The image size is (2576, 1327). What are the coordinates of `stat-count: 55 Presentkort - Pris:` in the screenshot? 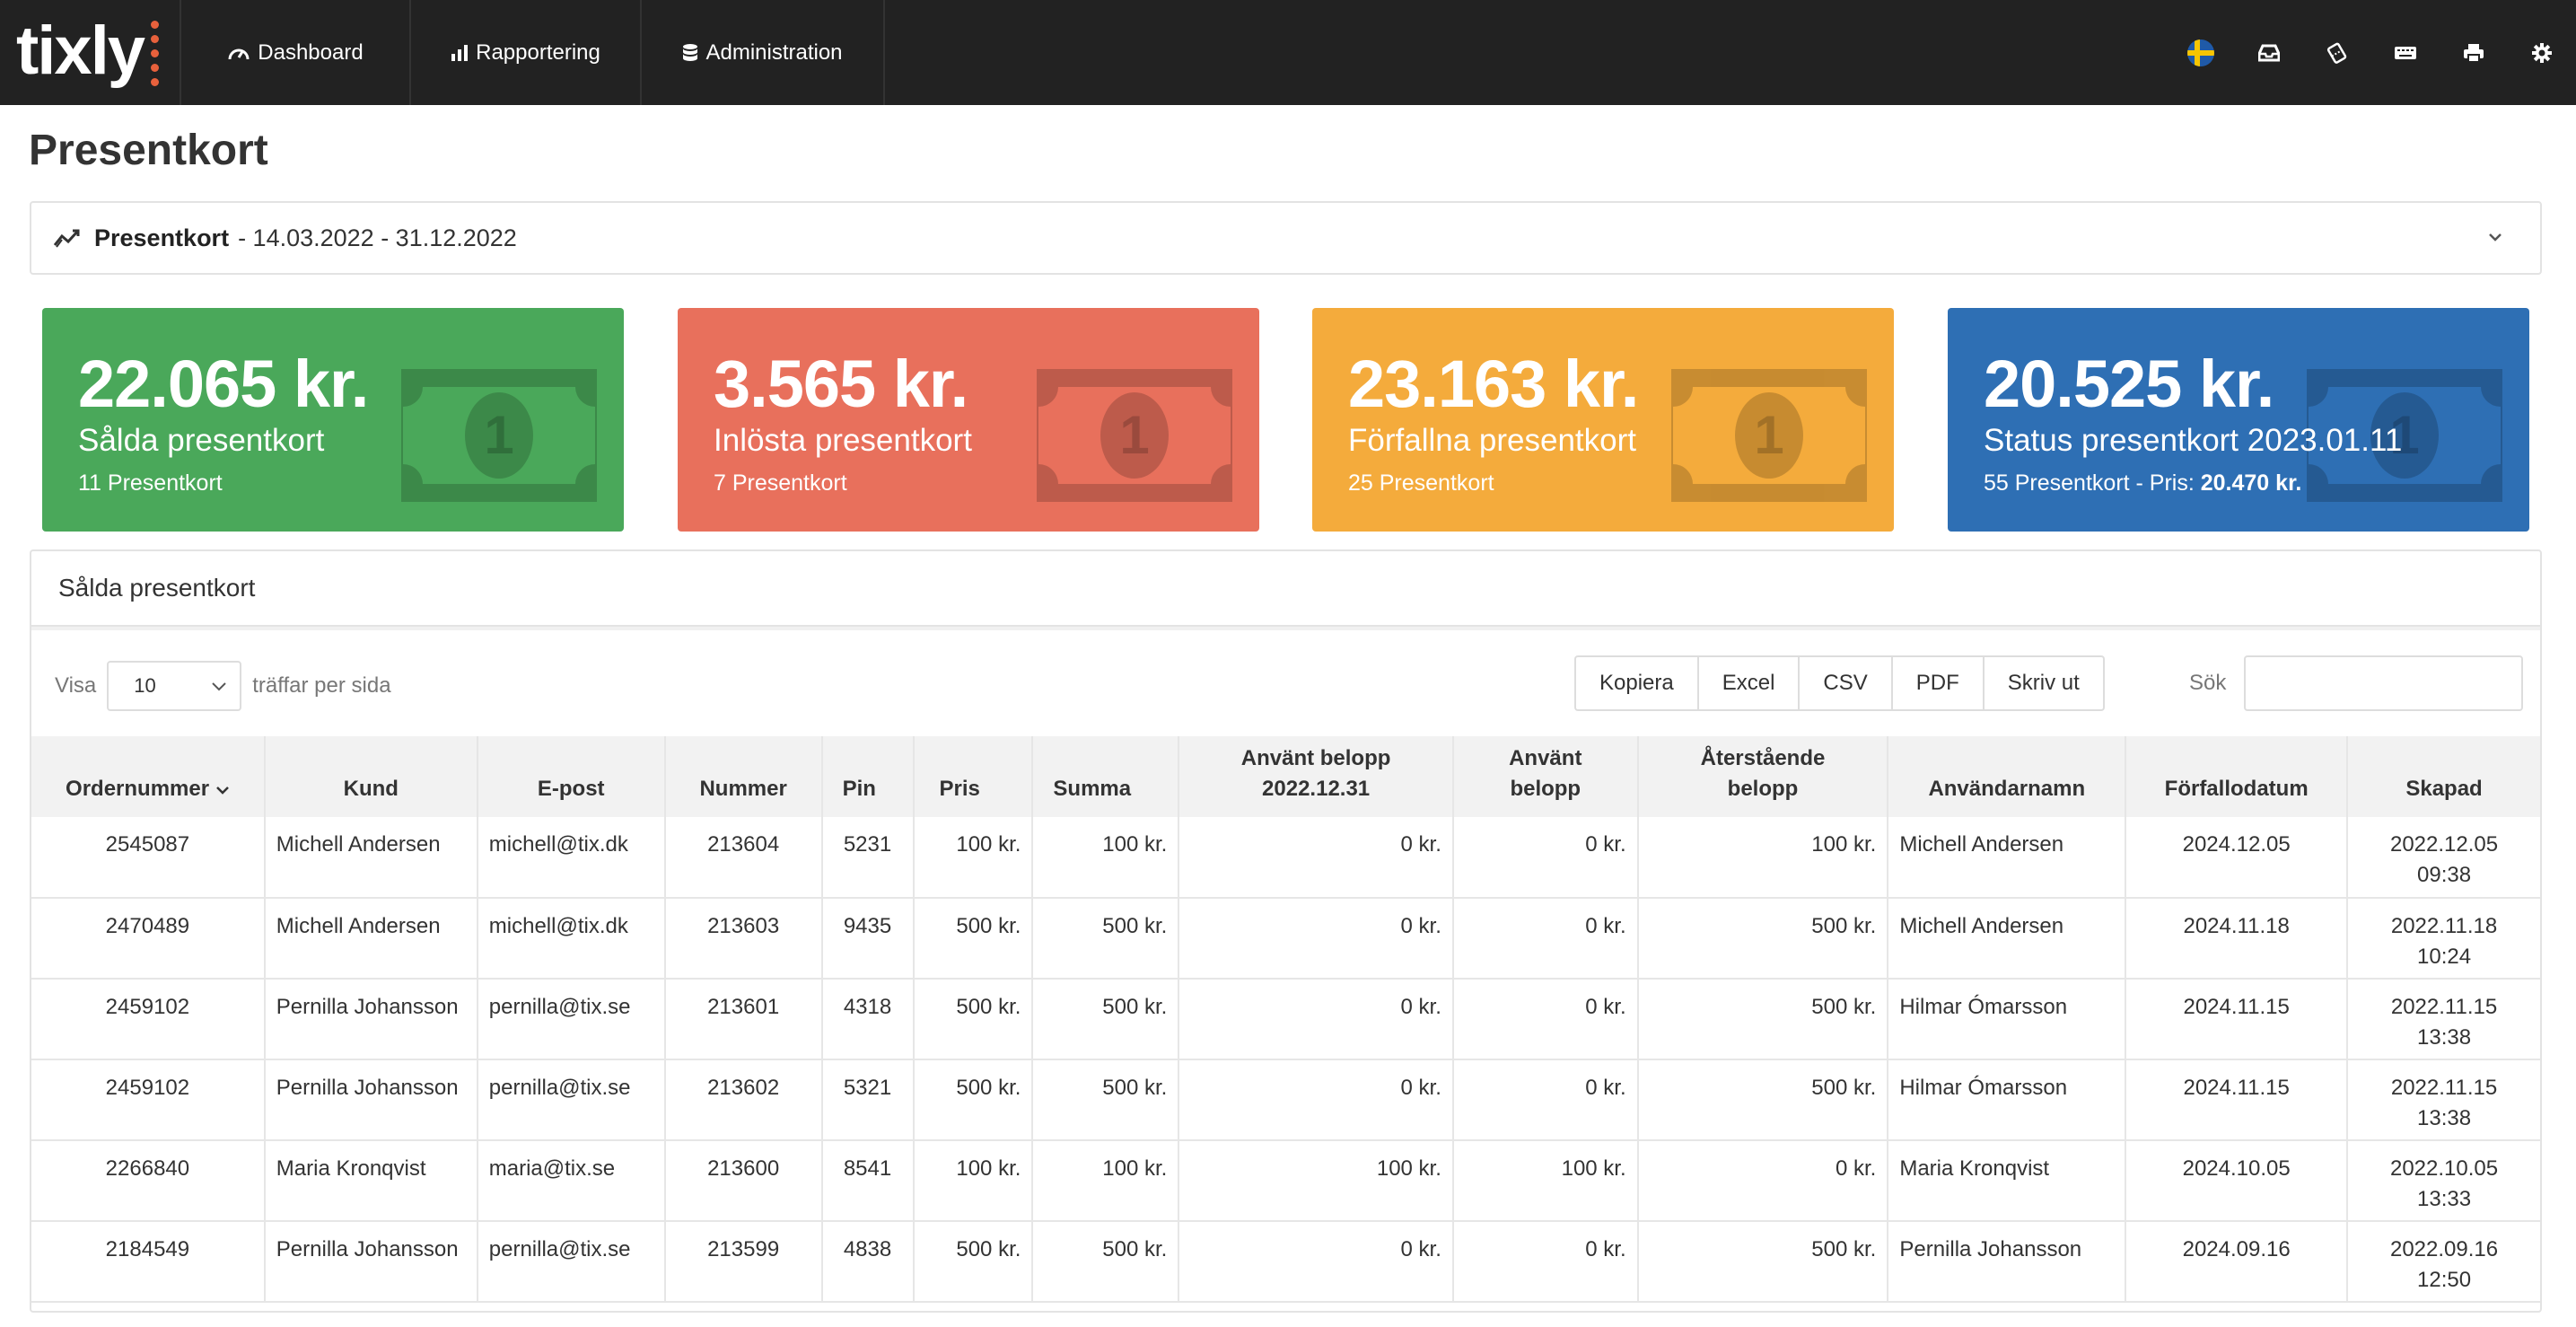 It's located at (2092, 483).